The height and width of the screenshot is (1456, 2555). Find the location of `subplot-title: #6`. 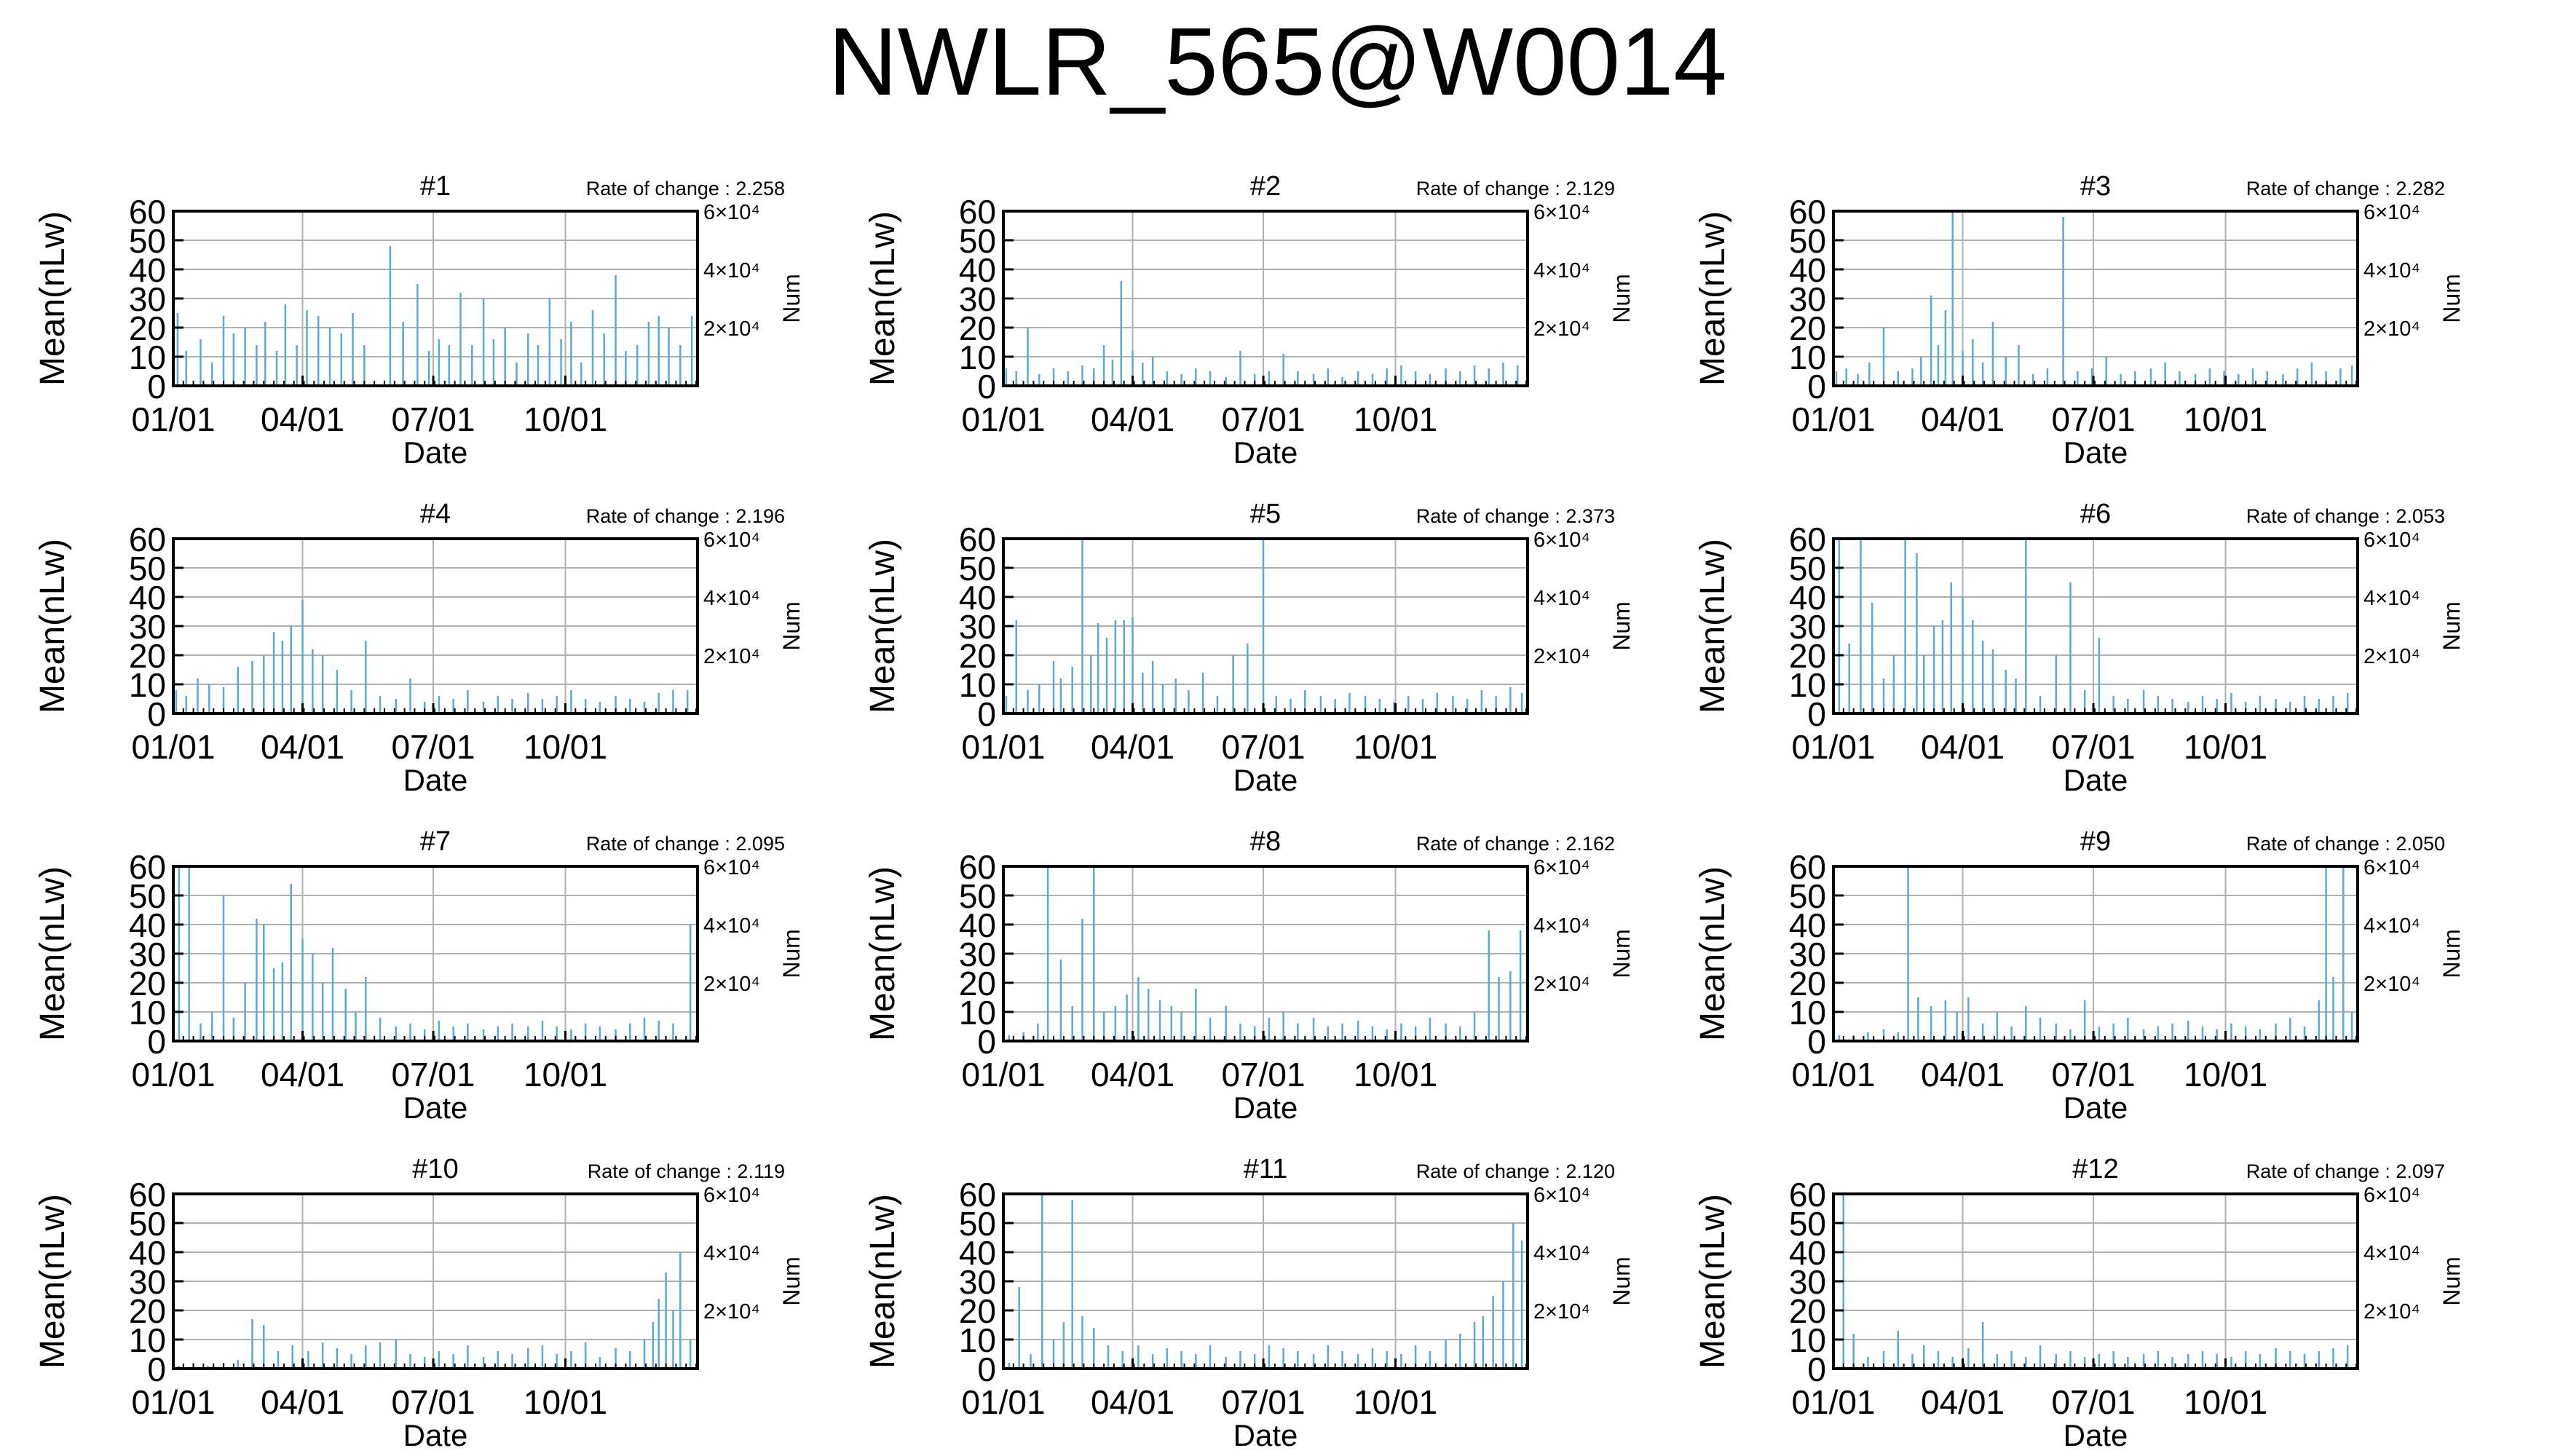

subplot-title: #6 is located at coordinates (2095, 514).